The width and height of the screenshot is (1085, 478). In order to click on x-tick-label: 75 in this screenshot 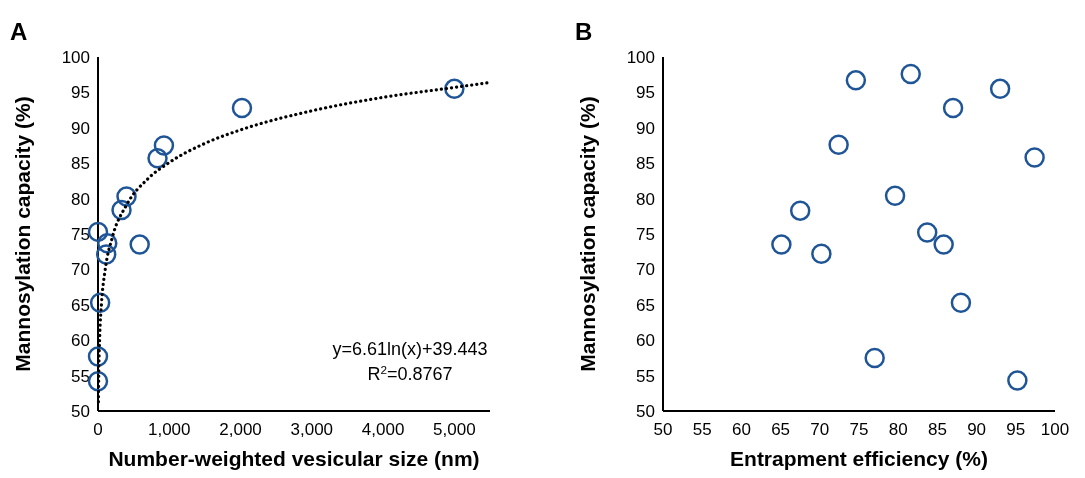, I will do `click(859, 429)`.